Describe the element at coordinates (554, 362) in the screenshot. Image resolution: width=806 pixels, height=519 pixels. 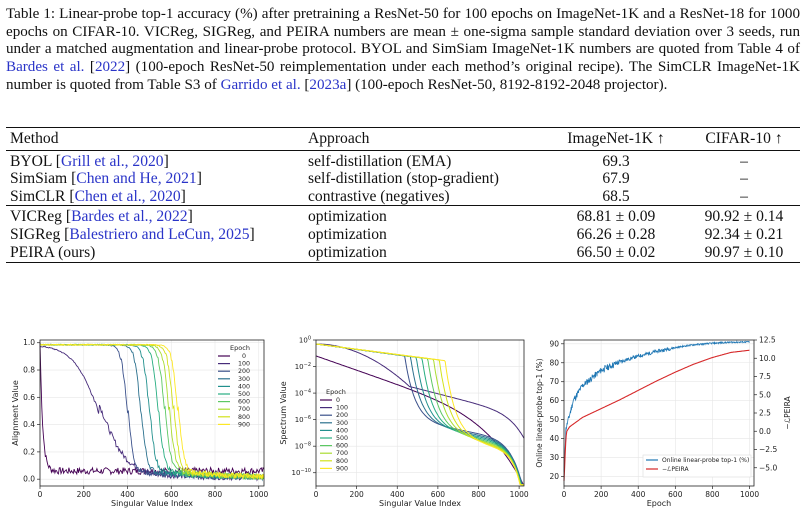
I see `y-tick-label-left: 80` at that location.